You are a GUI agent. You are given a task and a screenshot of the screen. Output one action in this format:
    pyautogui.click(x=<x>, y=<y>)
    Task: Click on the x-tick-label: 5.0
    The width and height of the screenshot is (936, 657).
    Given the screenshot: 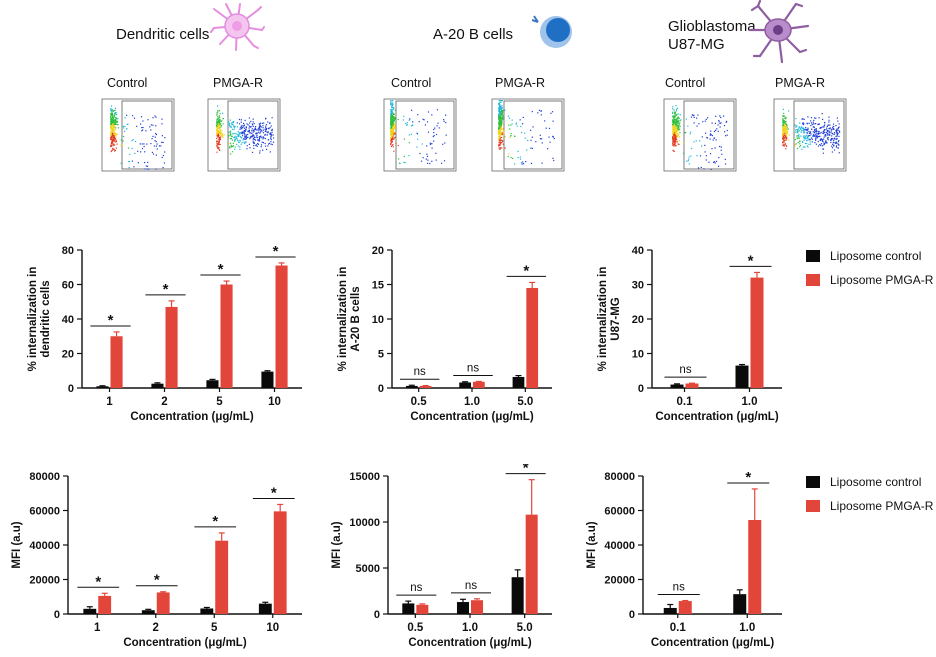 What is the action you would take?
    pyautogui.click(x=525, y=402)
    